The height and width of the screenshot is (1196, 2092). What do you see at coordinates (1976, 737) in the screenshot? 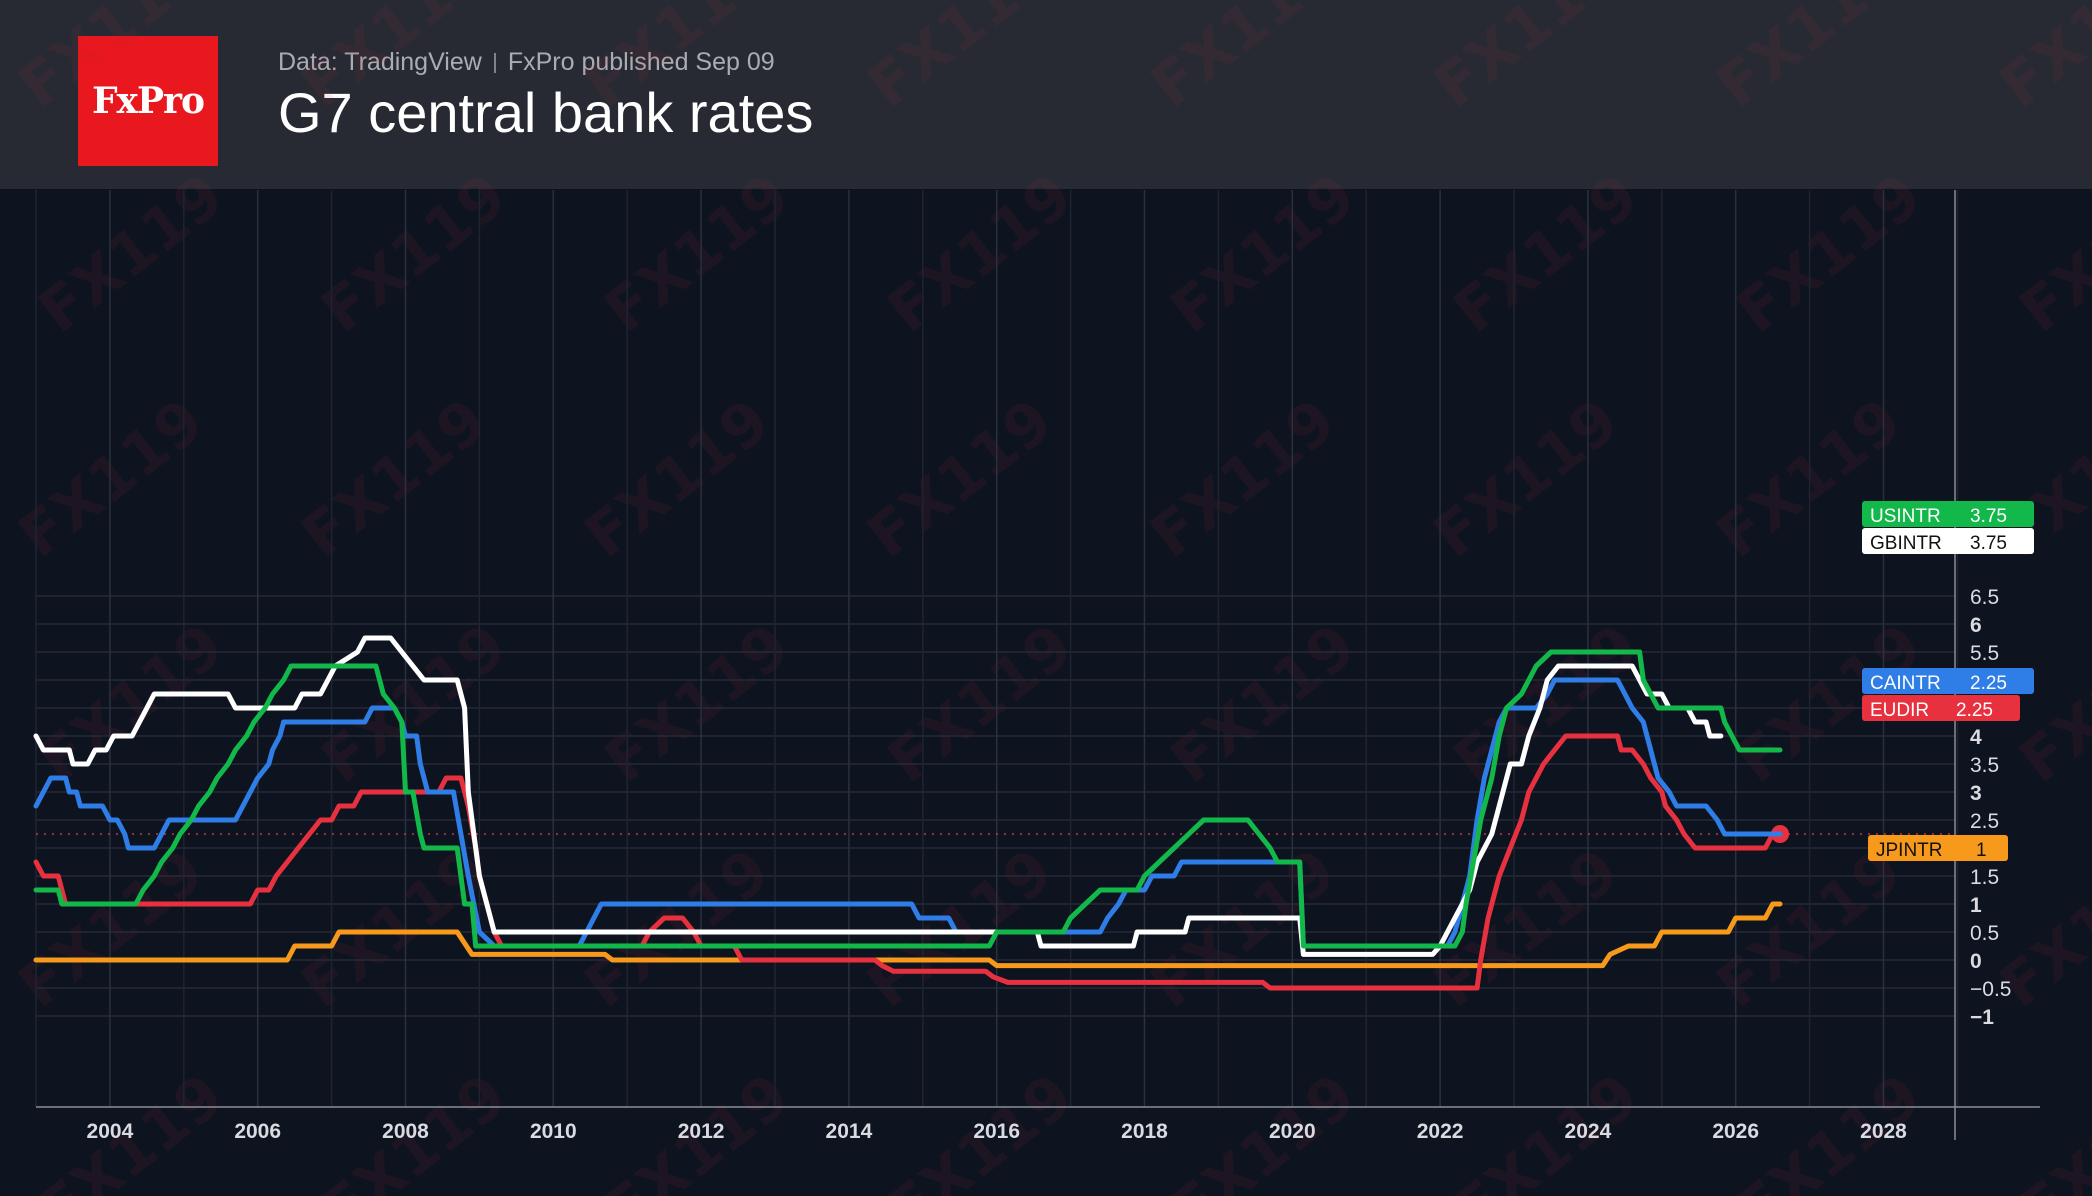
I see `y-tick-label: 4` at bounding box center [1976, 737].